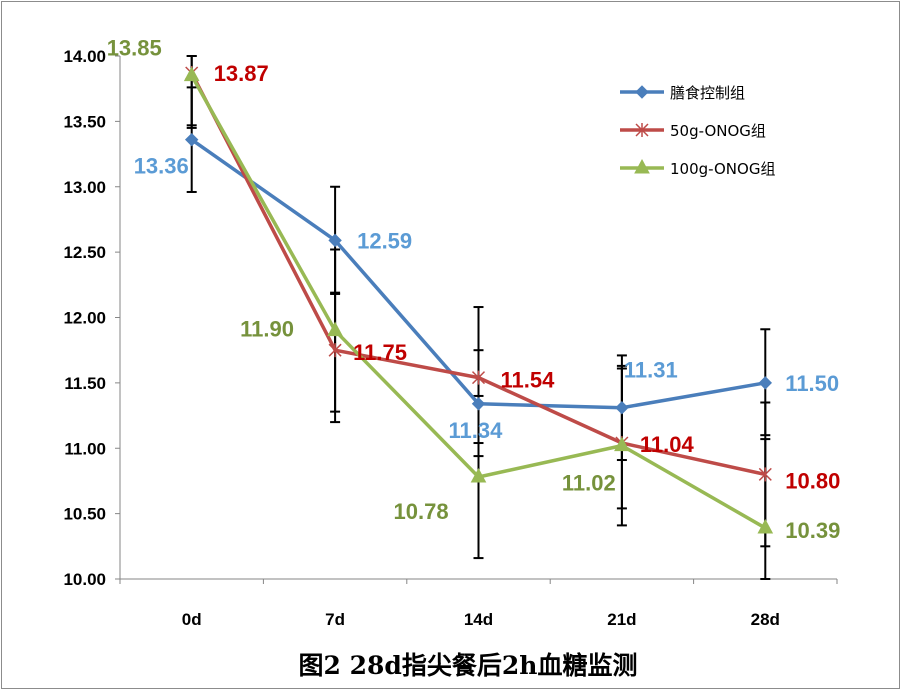 This screenshot has width=903, height=692. I want to click on data-label: 11.90, so click(267, 329).